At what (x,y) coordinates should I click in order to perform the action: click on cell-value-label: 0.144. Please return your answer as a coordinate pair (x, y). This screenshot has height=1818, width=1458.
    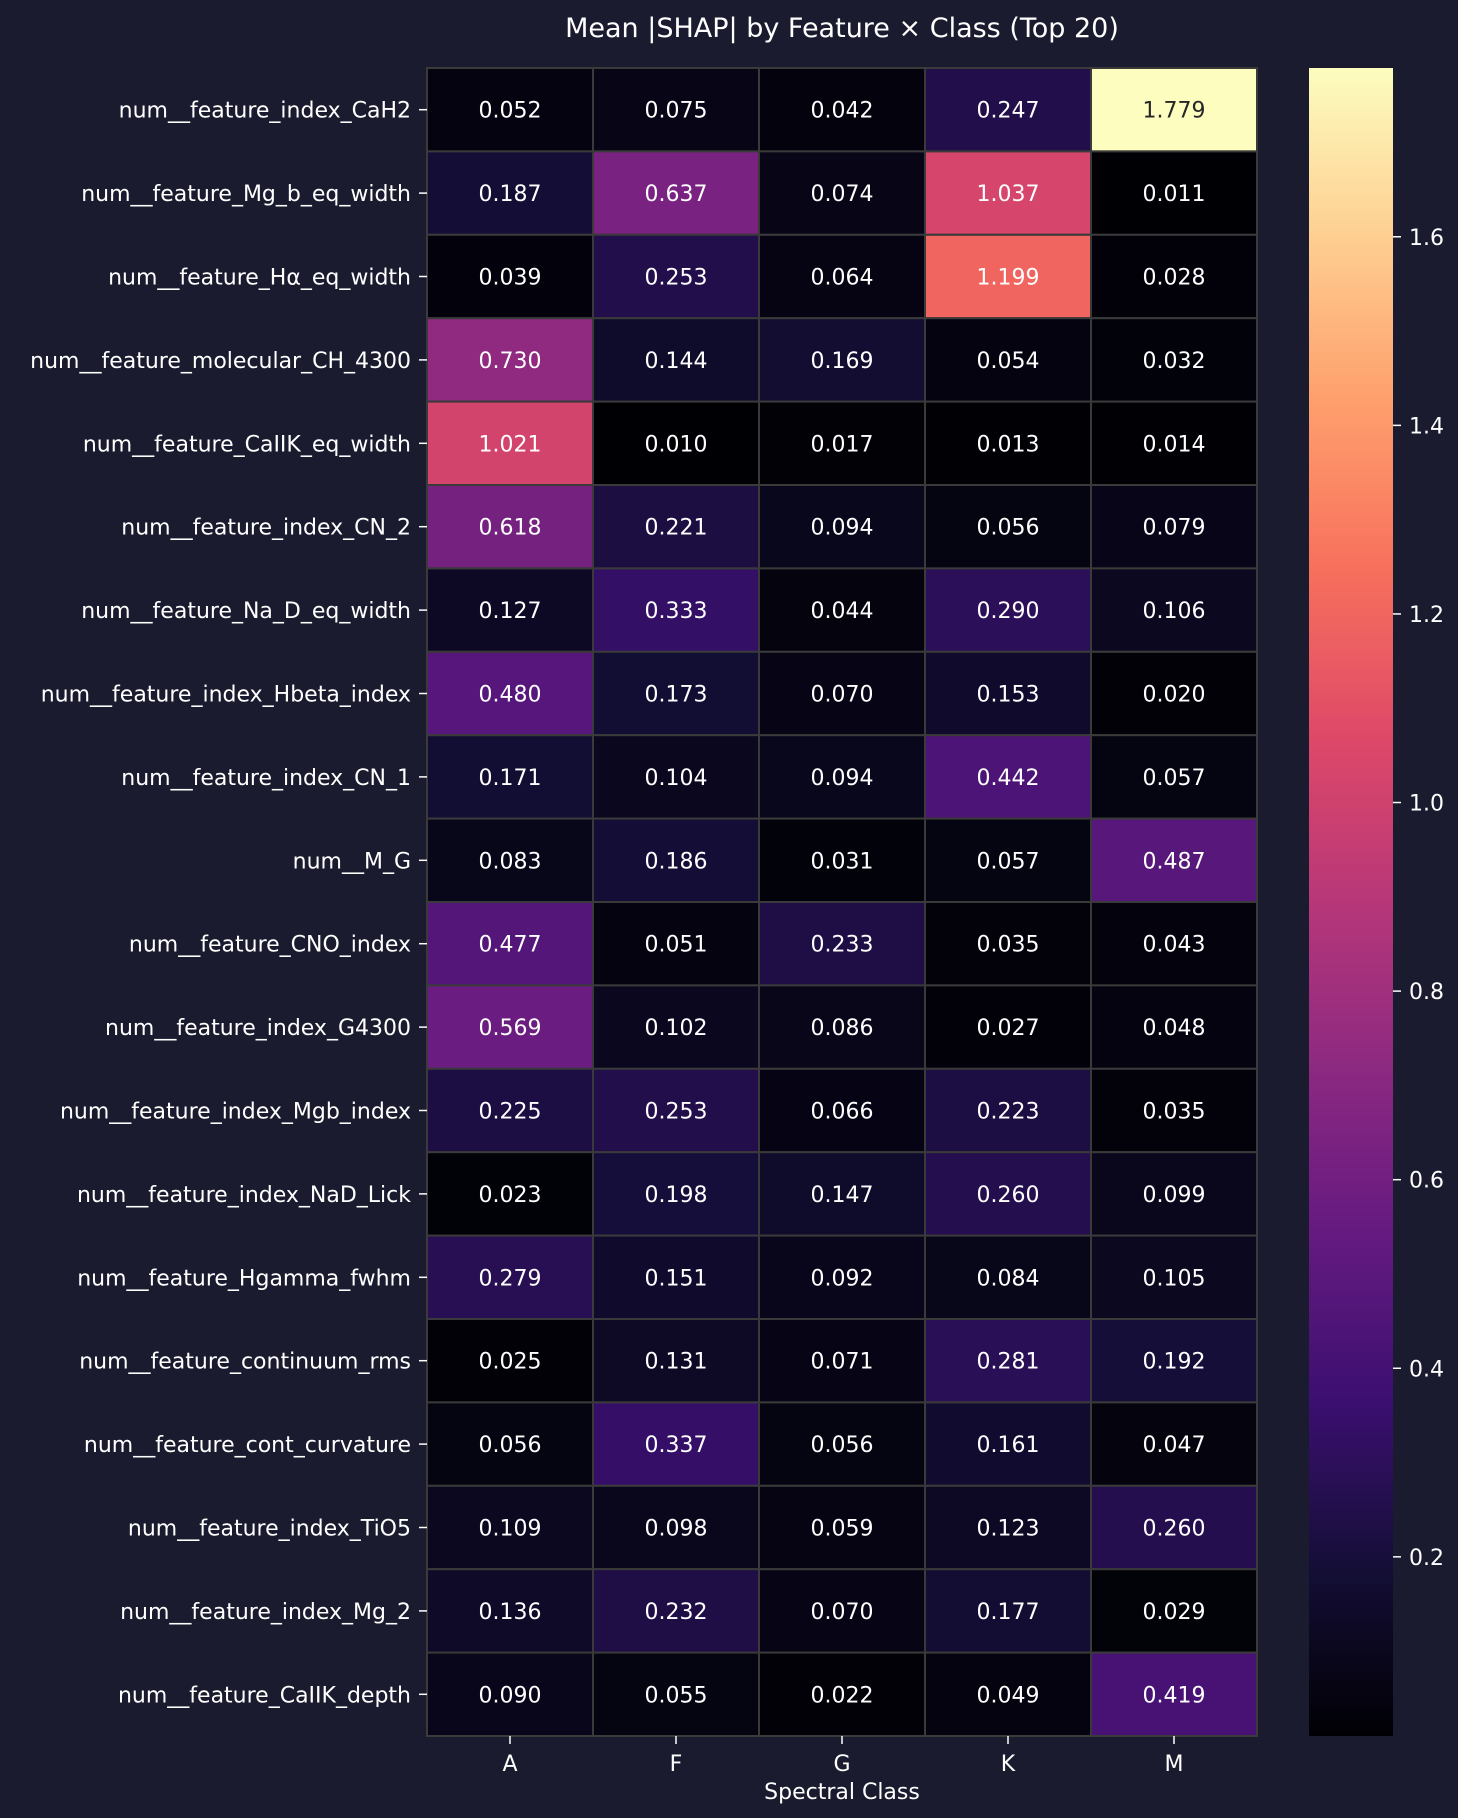
    Looking at the image, I should click on (676, 361).